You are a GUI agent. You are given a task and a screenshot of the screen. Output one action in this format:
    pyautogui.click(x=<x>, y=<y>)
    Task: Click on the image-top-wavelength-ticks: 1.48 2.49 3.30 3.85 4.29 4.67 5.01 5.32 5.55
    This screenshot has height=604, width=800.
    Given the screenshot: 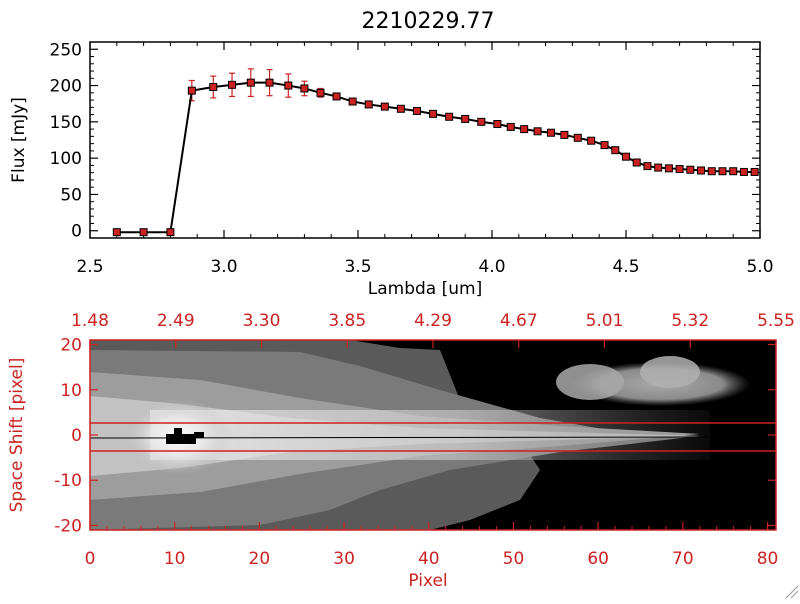 What is the action you would take?
    pyautogui.click(x=433, y=329)
    